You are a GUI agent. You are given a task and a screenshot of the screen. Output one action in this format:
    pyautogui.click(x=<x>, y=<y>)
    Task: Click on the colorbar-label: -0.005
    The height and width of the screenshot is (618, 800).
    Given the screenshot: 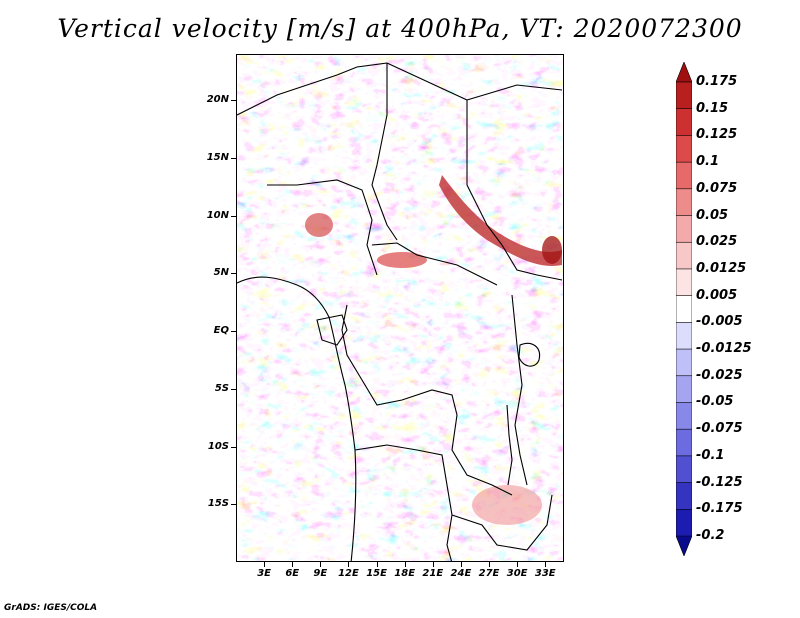 What is the action you would take?
    pyautogui.click(x=719, y=322)
    